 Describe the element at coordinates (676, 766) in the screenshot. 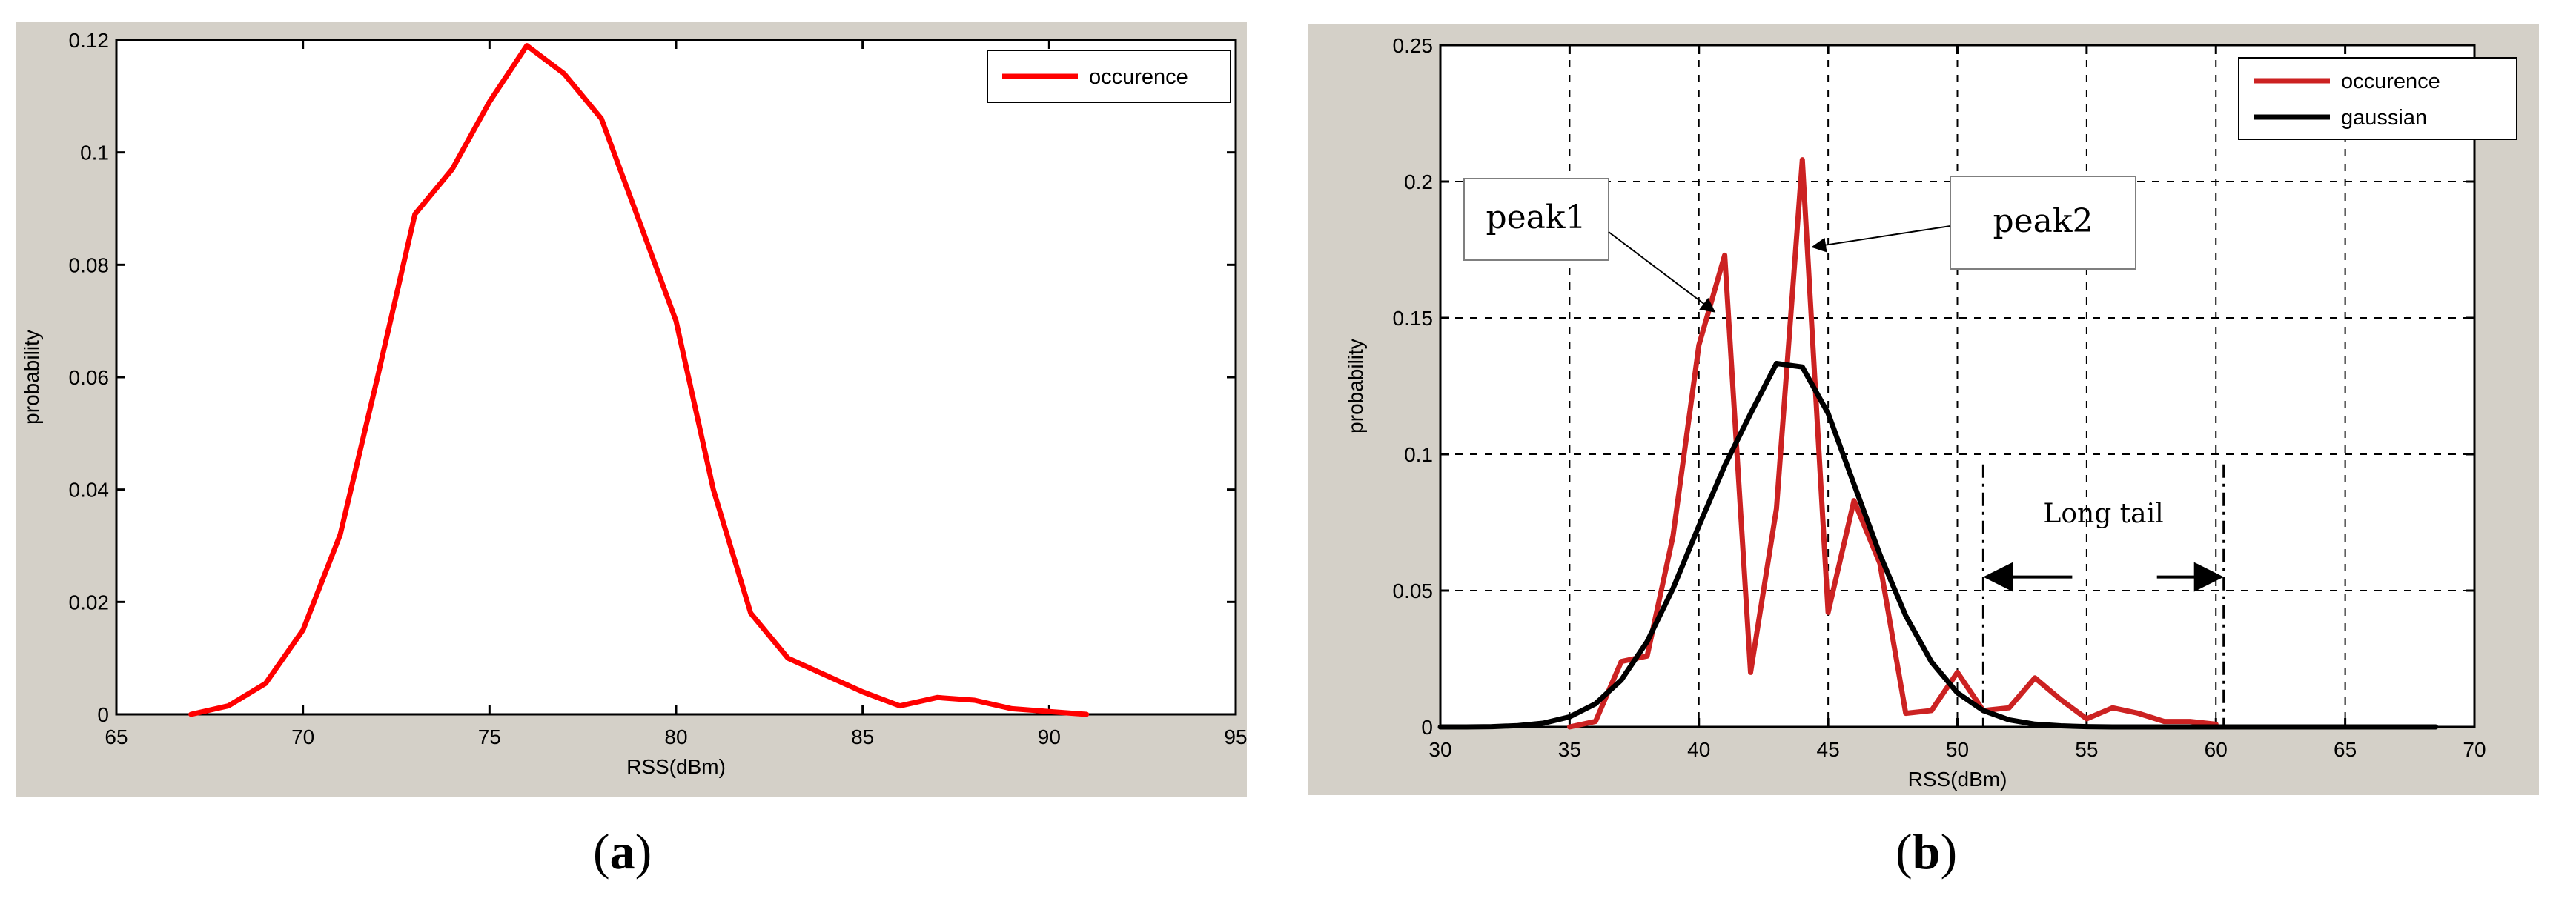

I see `chart-a-x-axis-label: RSS(dBm)` at that location.